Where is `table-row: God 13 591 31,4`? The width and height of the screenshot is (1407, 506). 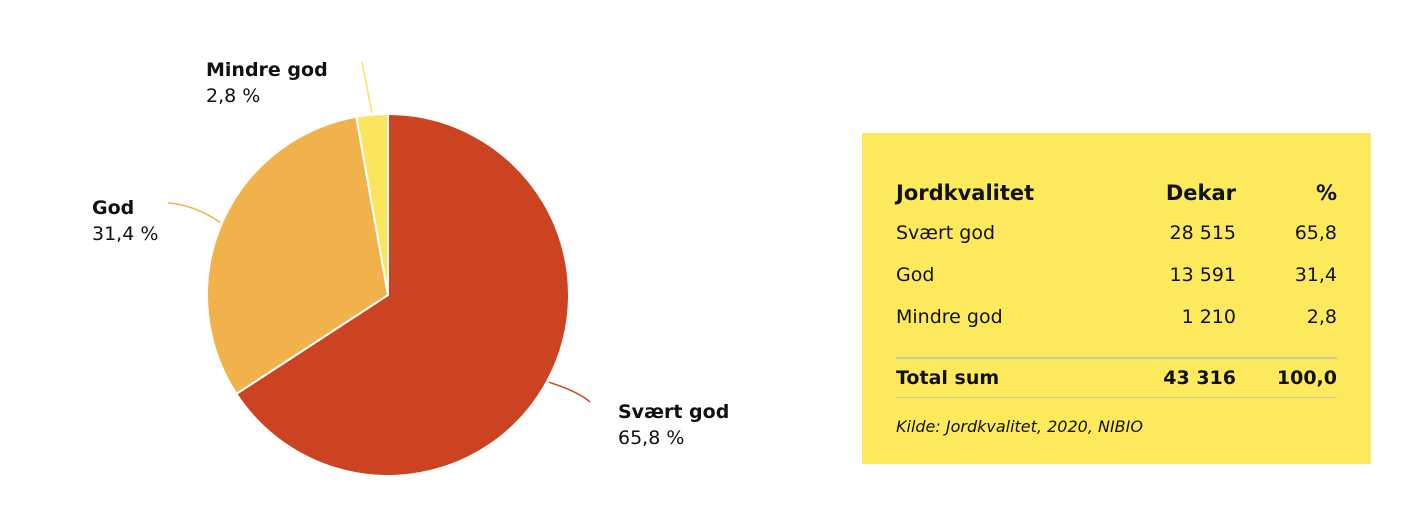 table-row: God 13 591 31,4 is located at coordinates (1116, 285).